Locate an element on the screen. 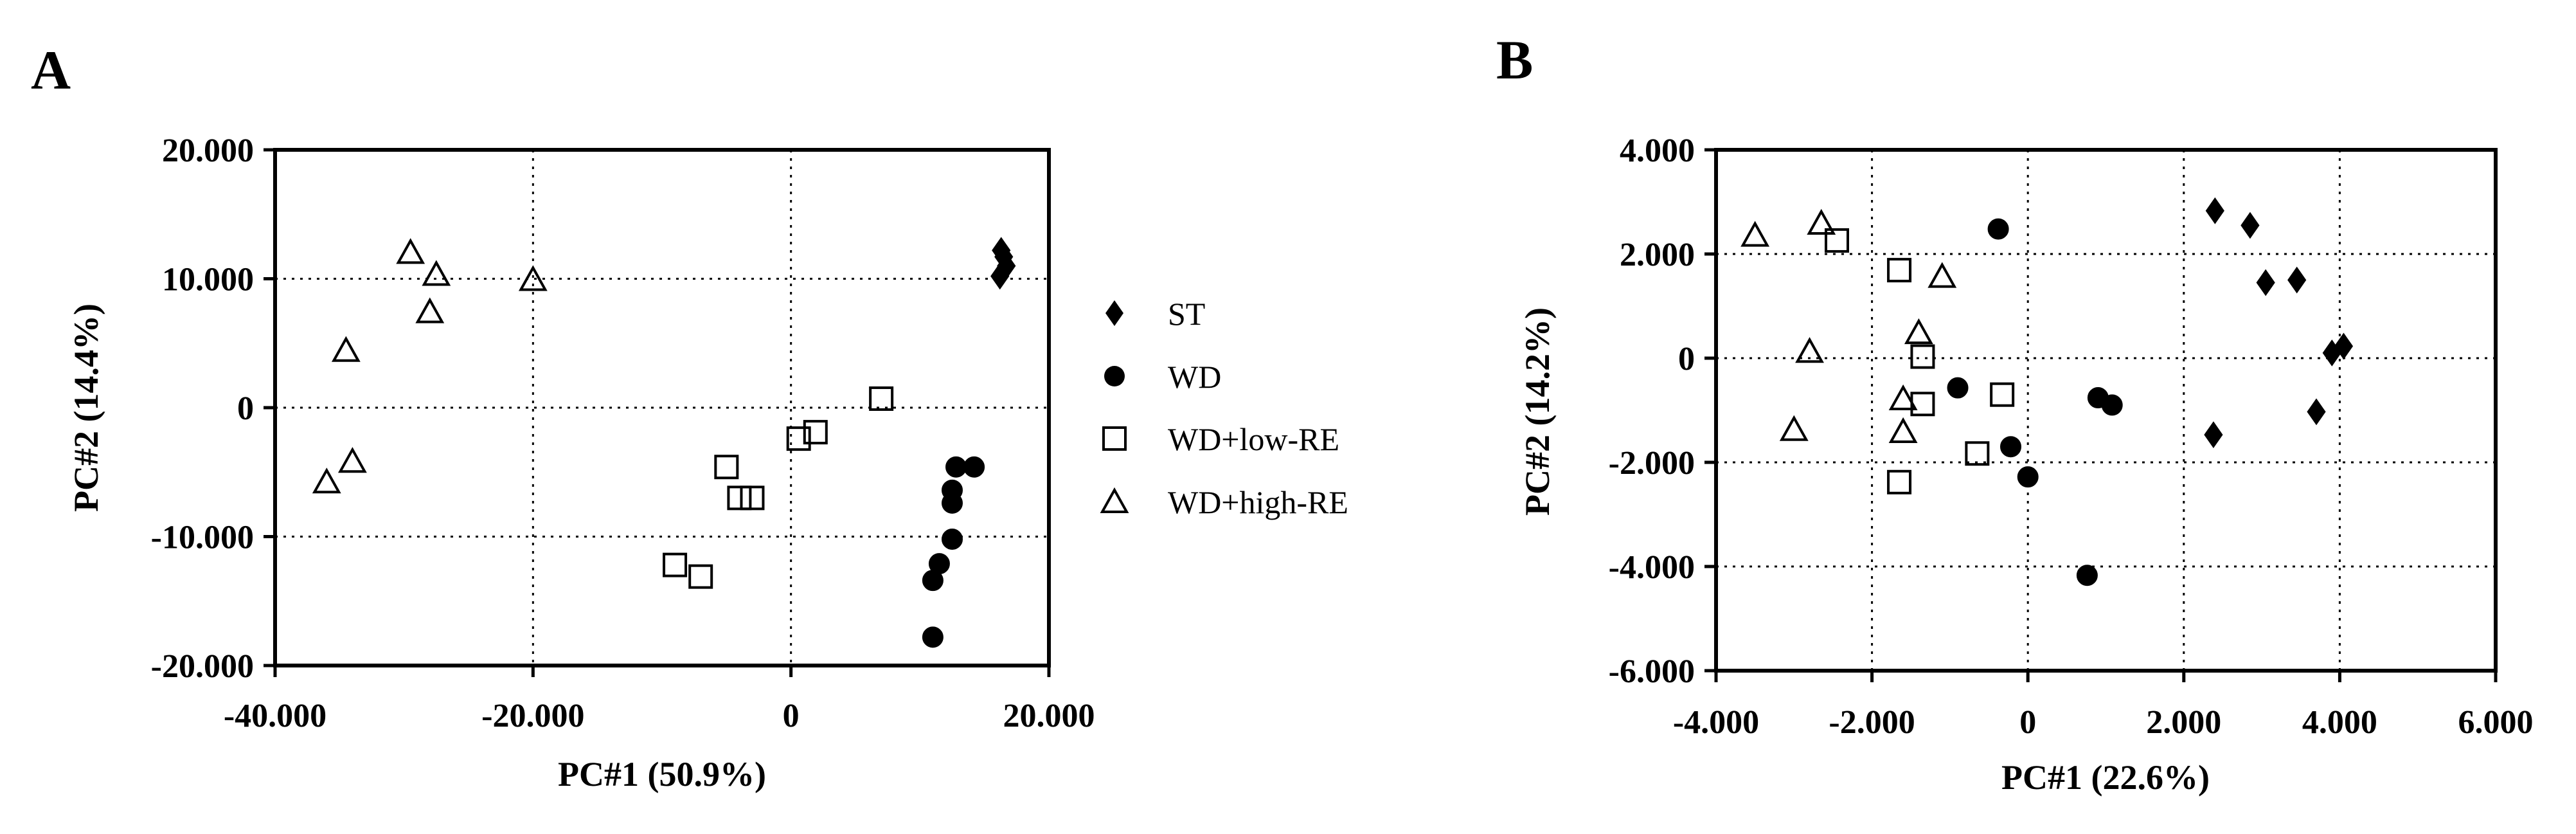  legend-marker-circle is located at coordinates (1114, 376).